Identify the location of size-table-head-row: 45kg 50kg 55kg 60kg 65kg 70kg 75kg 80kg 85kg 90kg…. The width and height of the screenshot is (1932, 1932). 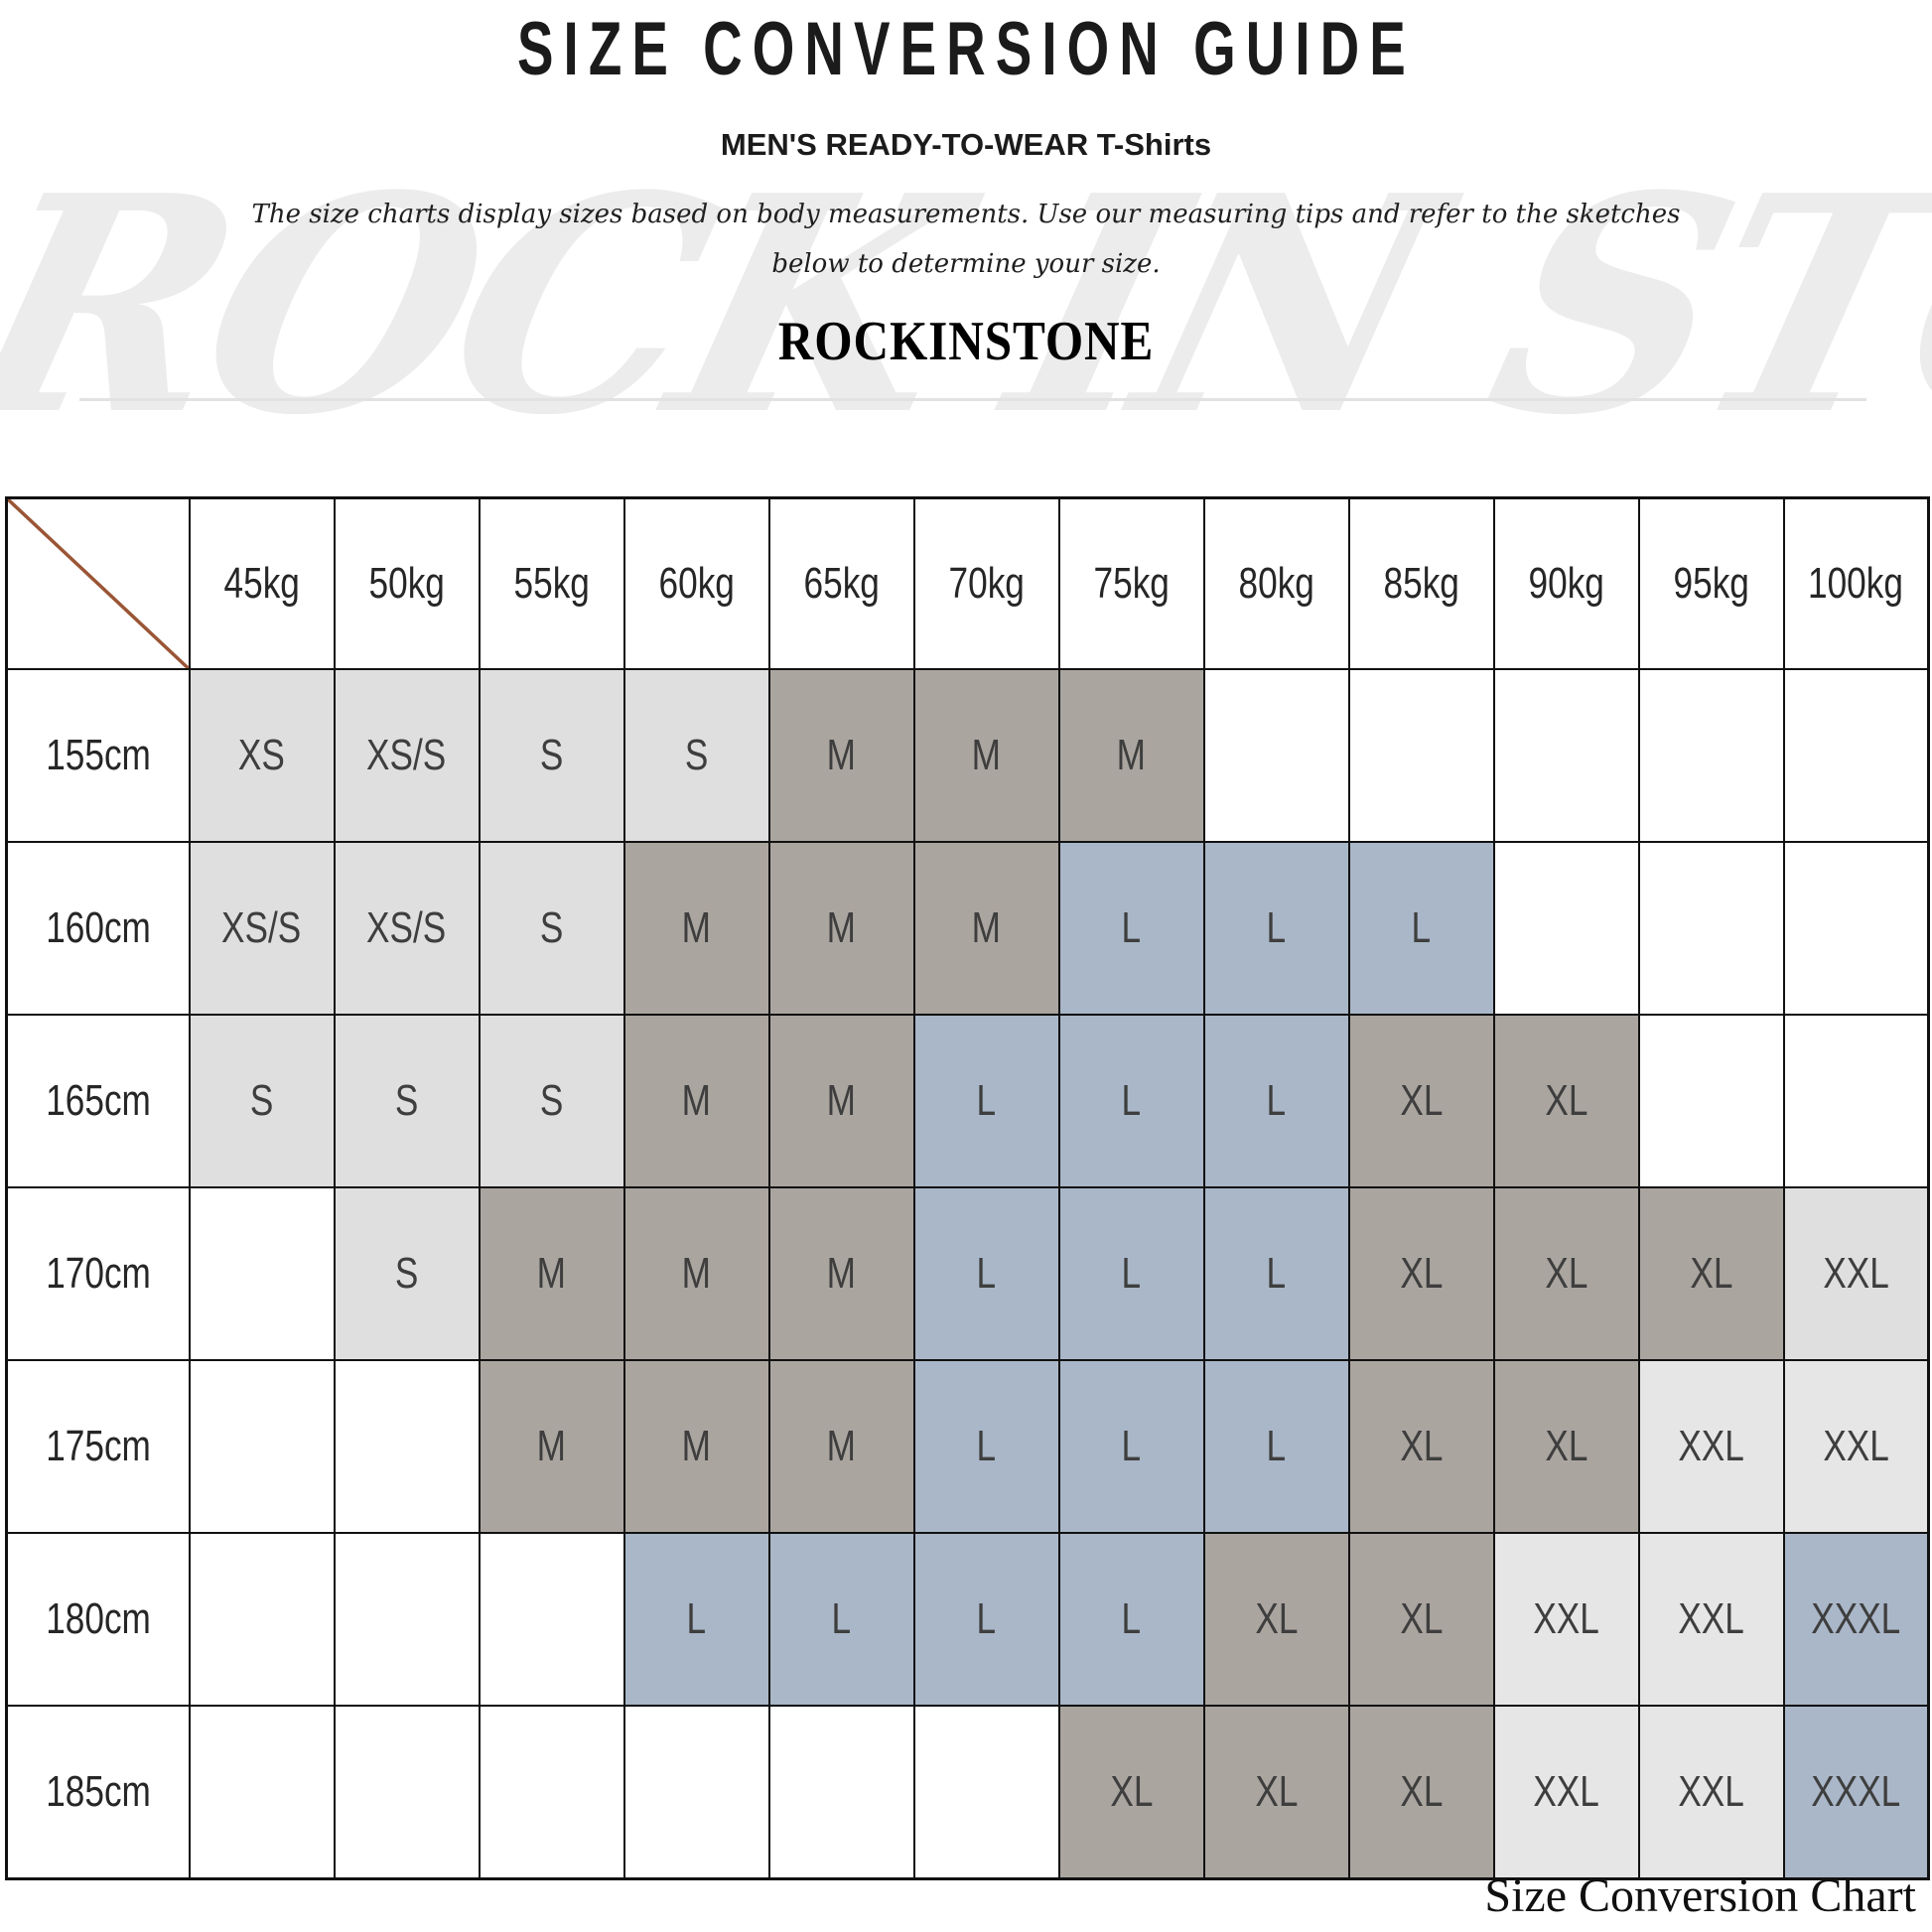
(967, 583).